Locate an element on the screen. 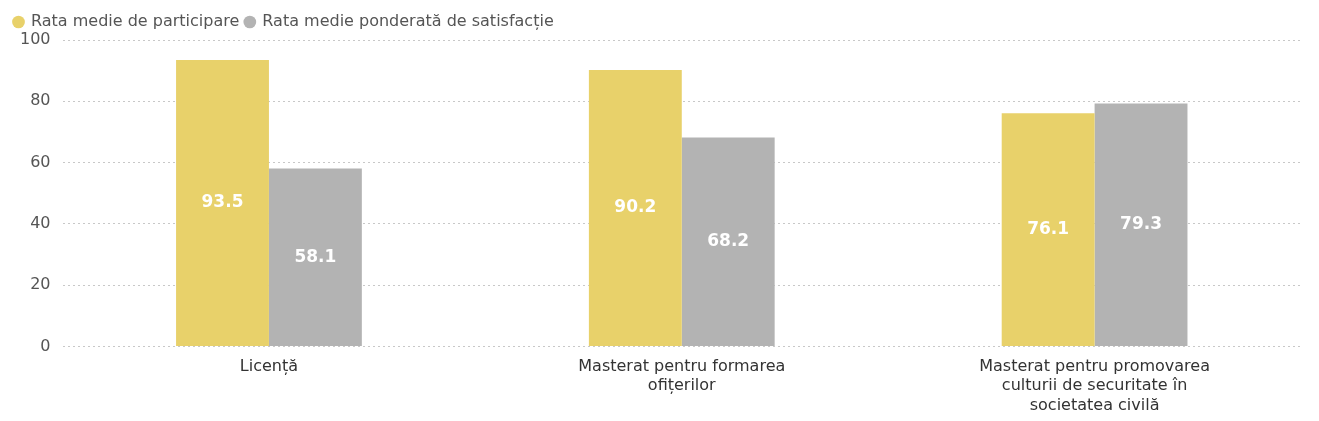 The image size is (1319, 421). y-tick-label: 80 is located at coordinates (40, 100).